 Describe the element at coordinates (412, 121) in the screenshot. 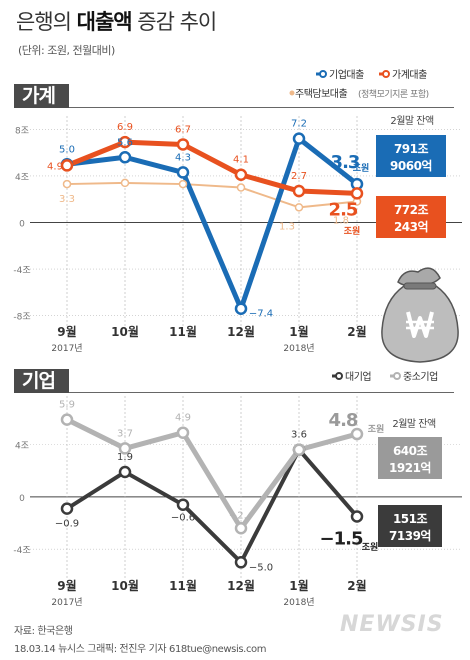

I see `balance-title-0: 2월말 잔액` at that location.